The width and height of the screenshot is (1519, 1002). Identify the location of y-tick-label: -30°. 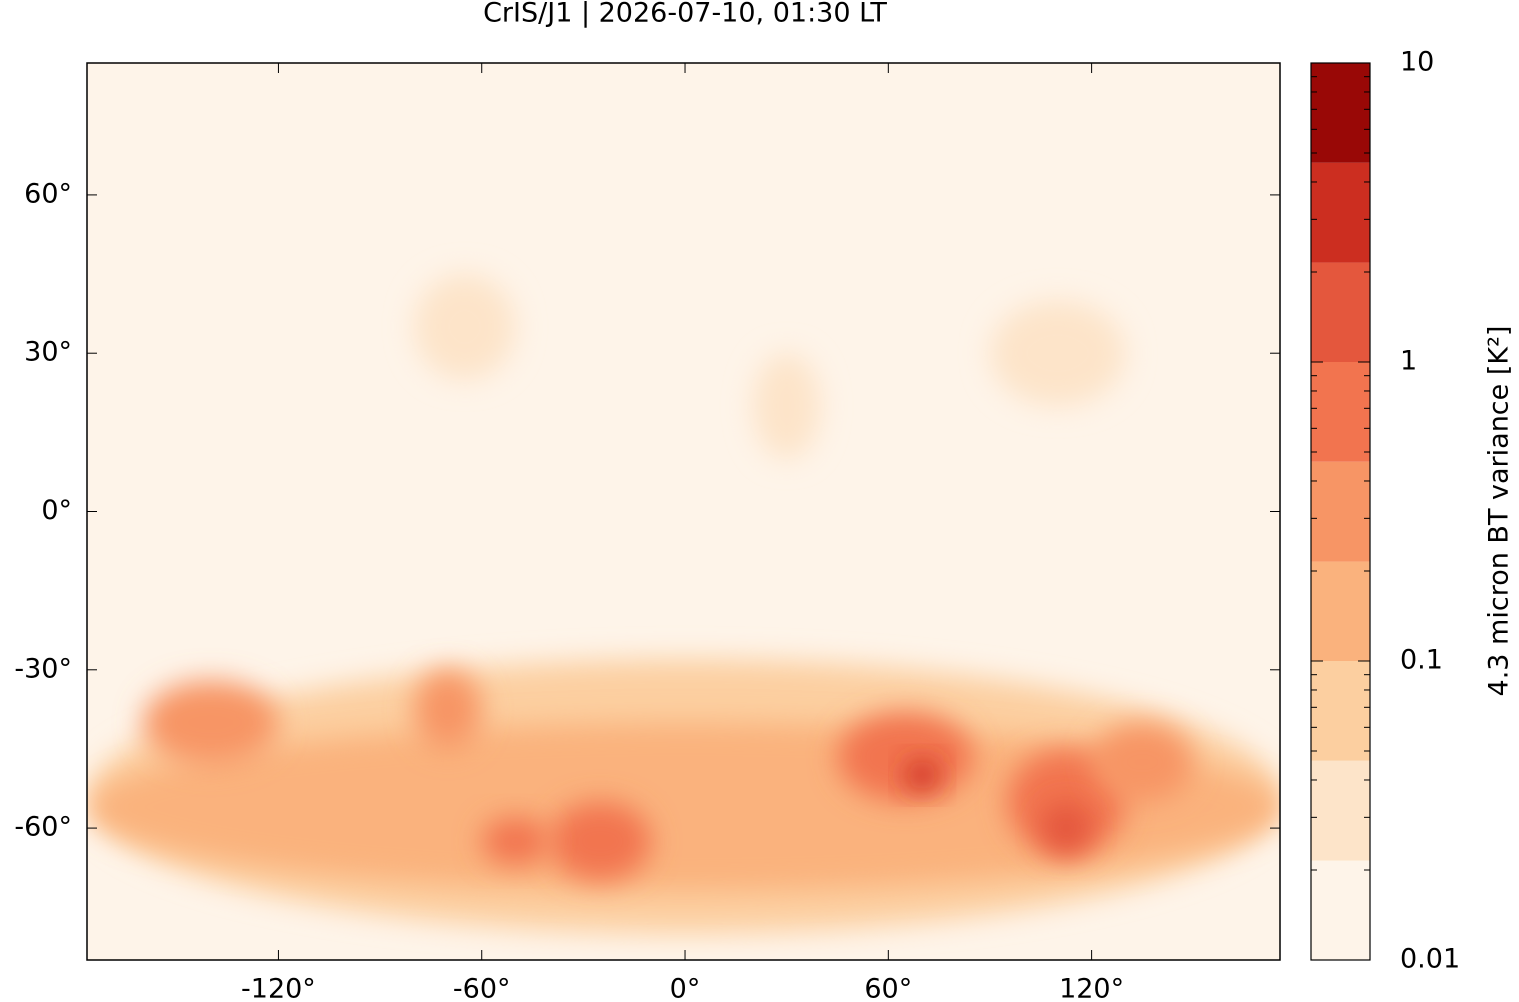
(43, 668).